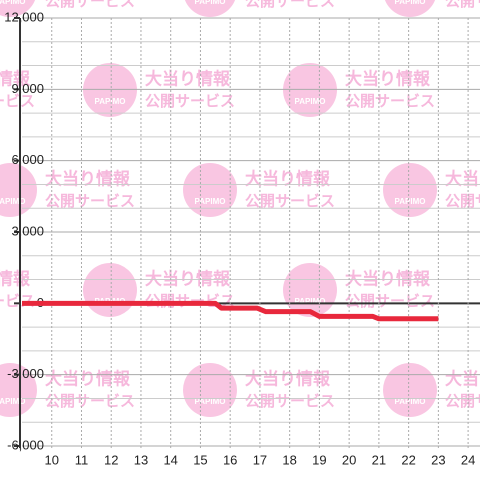  What do you see at coordinates (141, 459) in the screenshot?
I see `x-tick-label: 13` at bounding box center [141, 459].